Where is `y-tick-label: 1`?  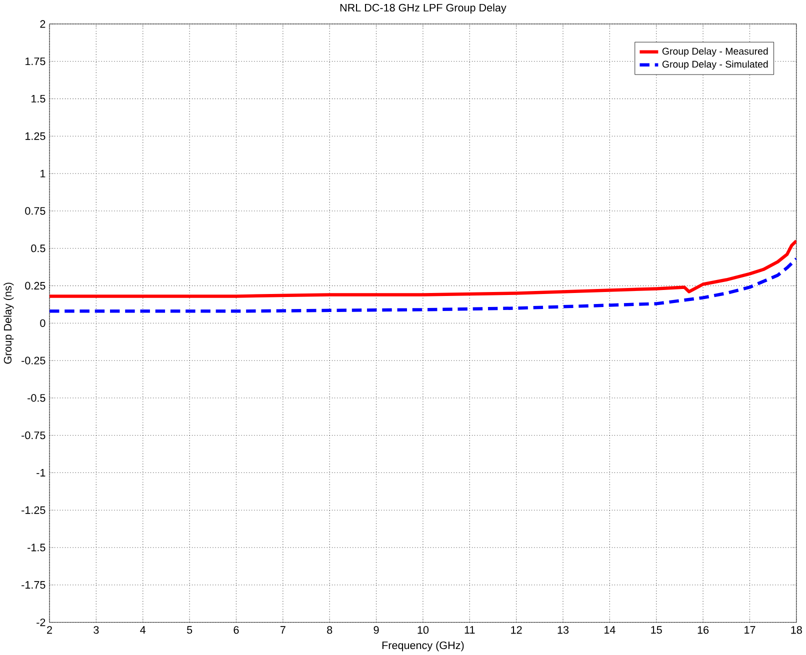
y-tick-label: 1 is located at coordinates (43, 174).